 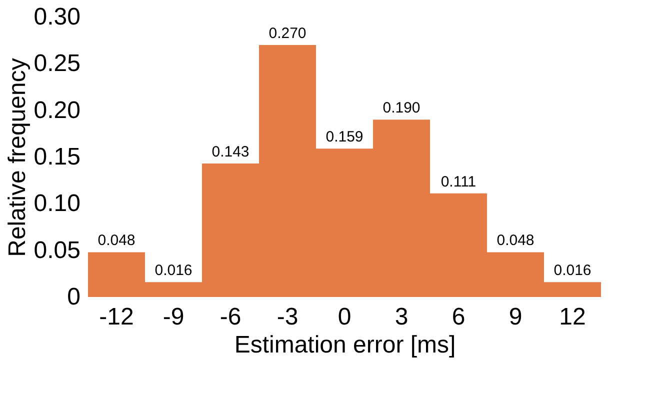 What do you see at coordinates (57, 204) in the screenshot?
I see `y-tick-label: 0.10` at bounding box center [57, 204].